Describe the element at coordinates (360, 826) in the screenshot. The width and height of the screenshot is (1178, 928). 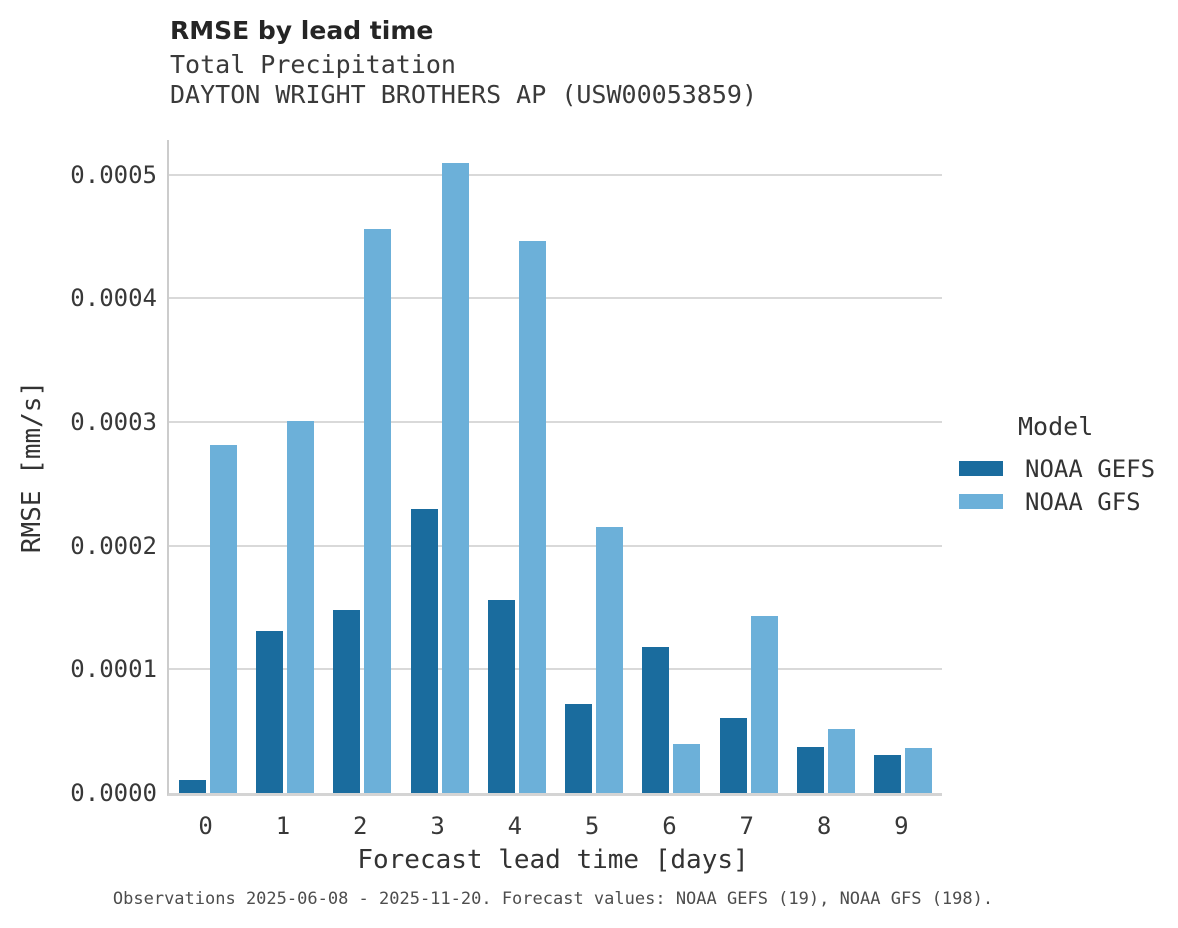
I see `x-tick-label: 2` at that location.